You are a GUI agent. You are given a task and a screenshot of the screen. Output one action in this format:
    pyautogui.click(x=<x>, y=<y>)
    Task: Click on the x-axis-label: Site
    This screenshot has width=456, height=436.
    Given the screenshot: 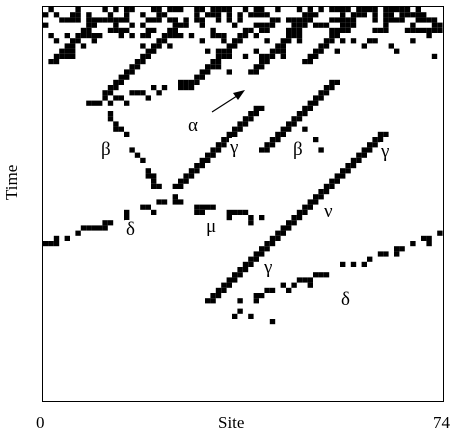 What is the action you would take?
    pyautogui.click(x=231, y=422)
    